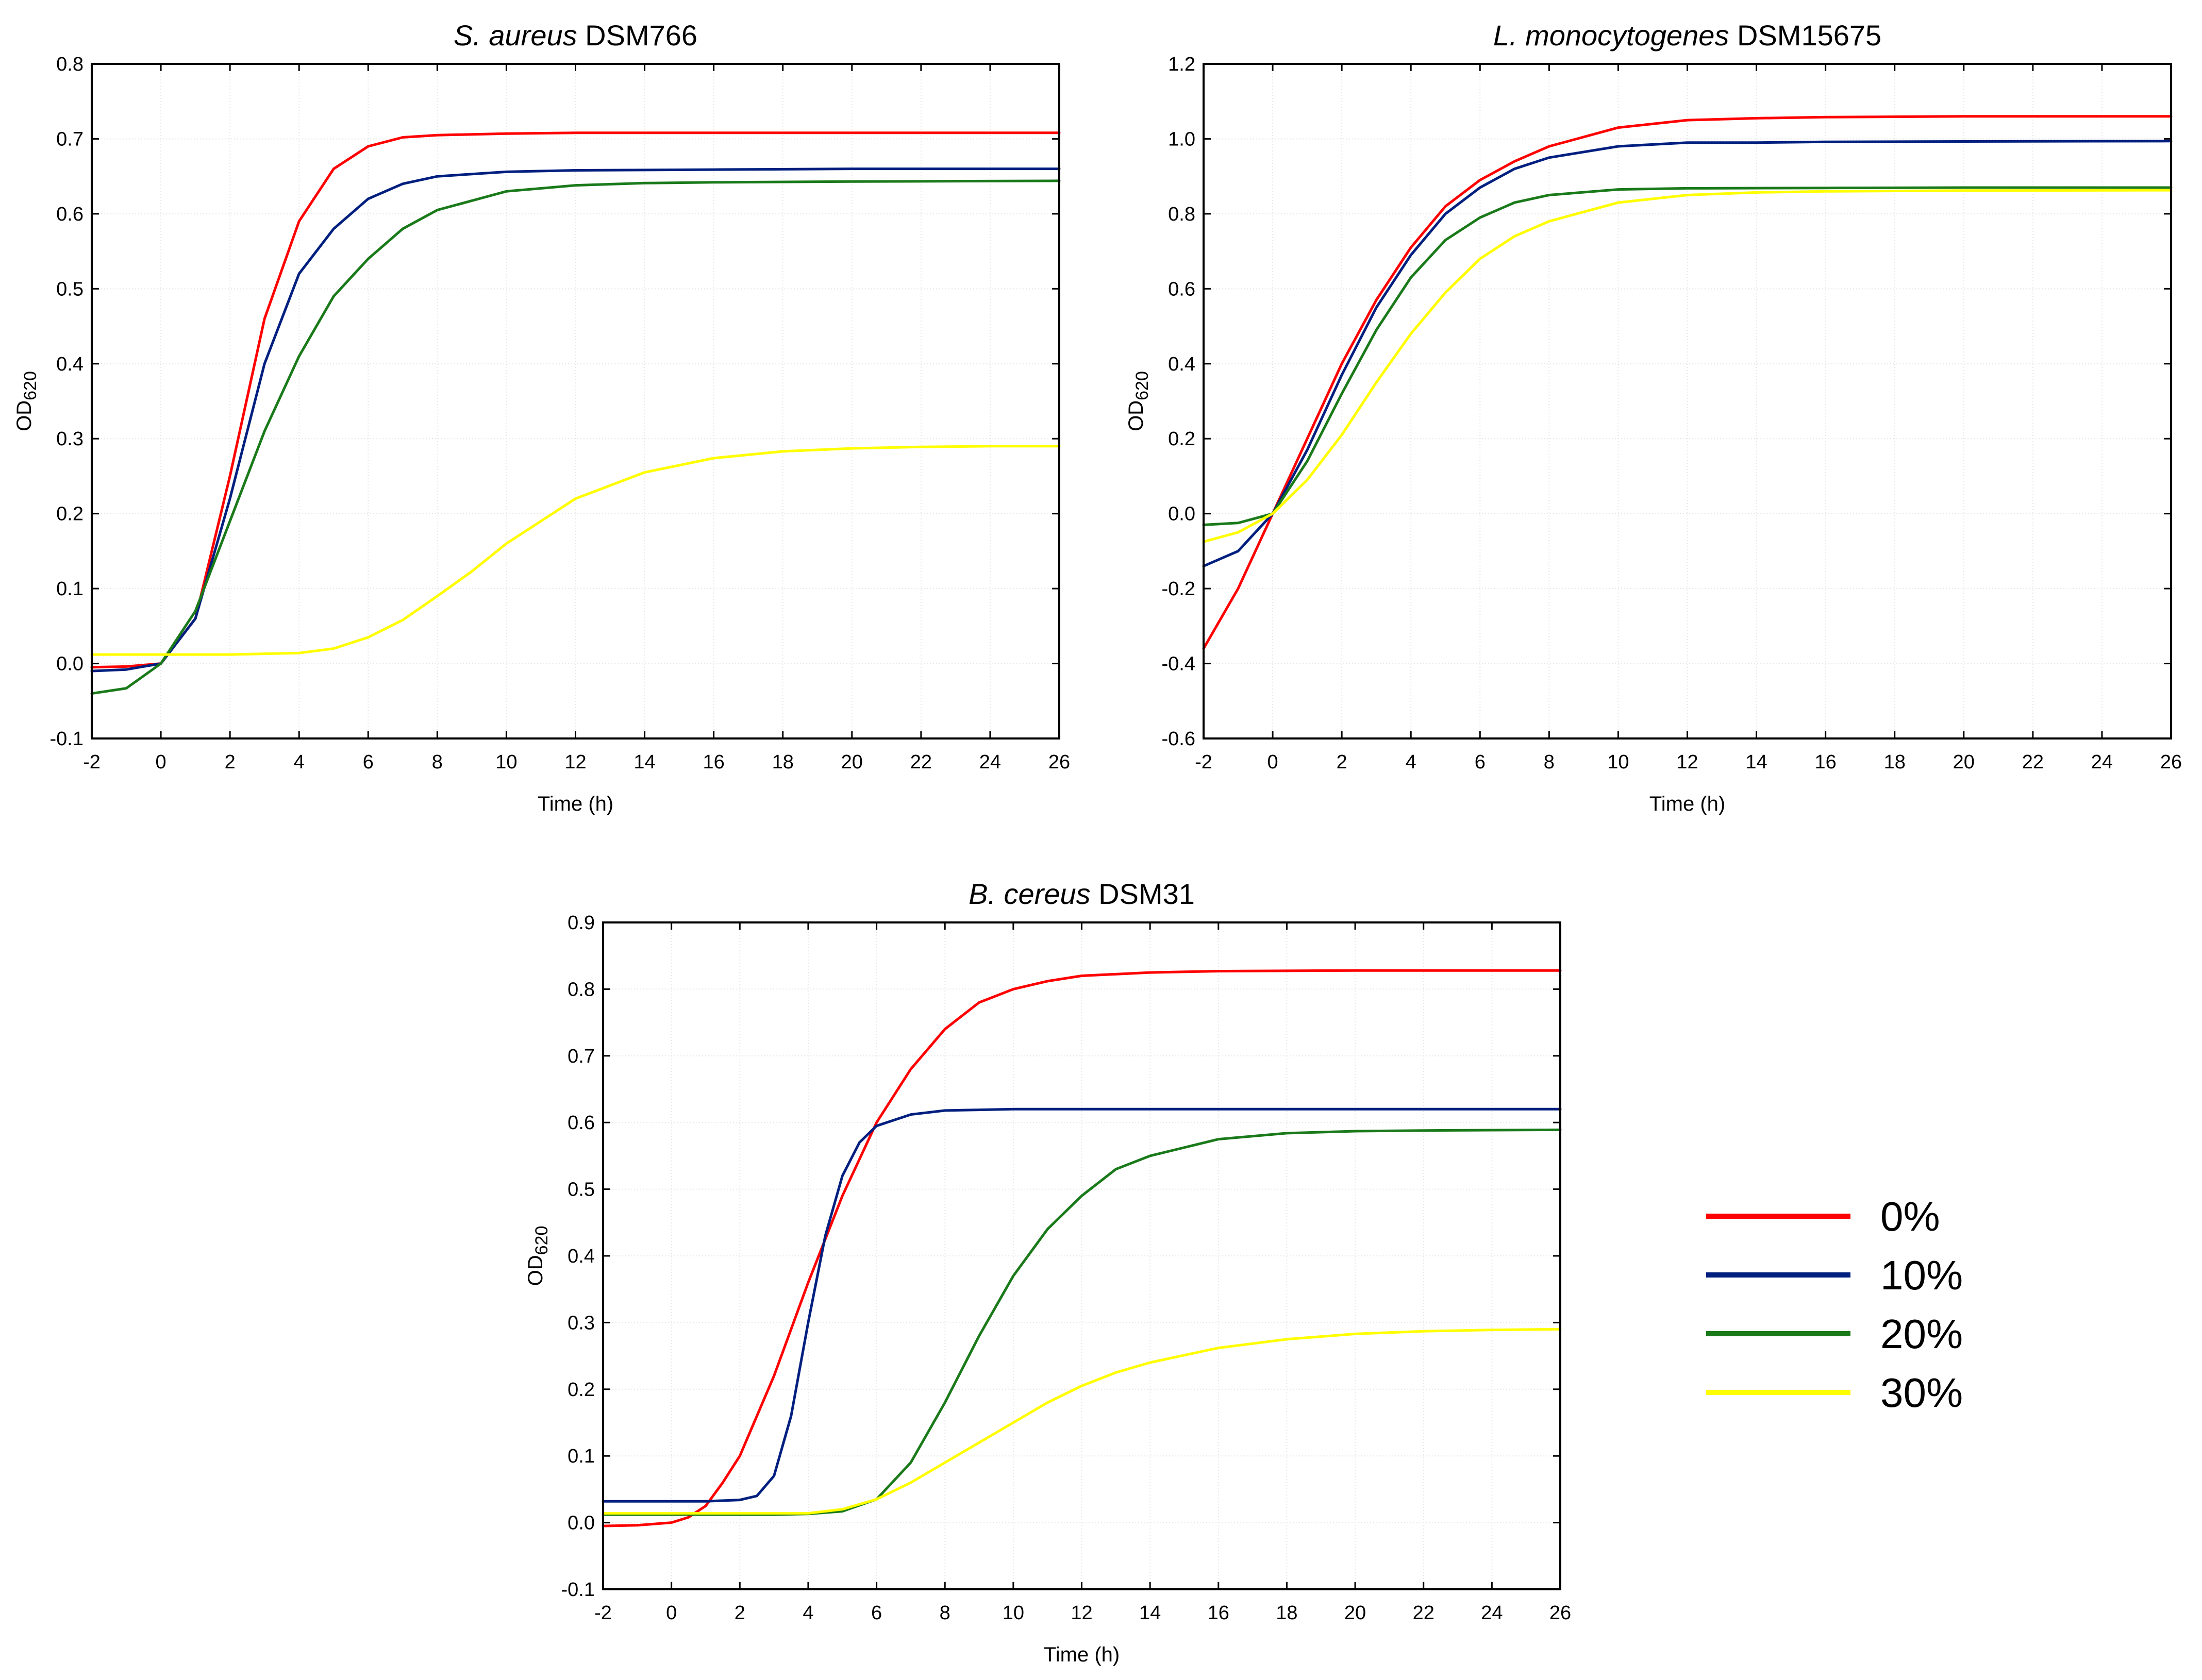 This screenshot has width=2202, height=1680. What do you see at coordinates (783, 762) in the screenshot?
I see `chart-0-x-tick-label: 18` at bounding box center [783, 762].